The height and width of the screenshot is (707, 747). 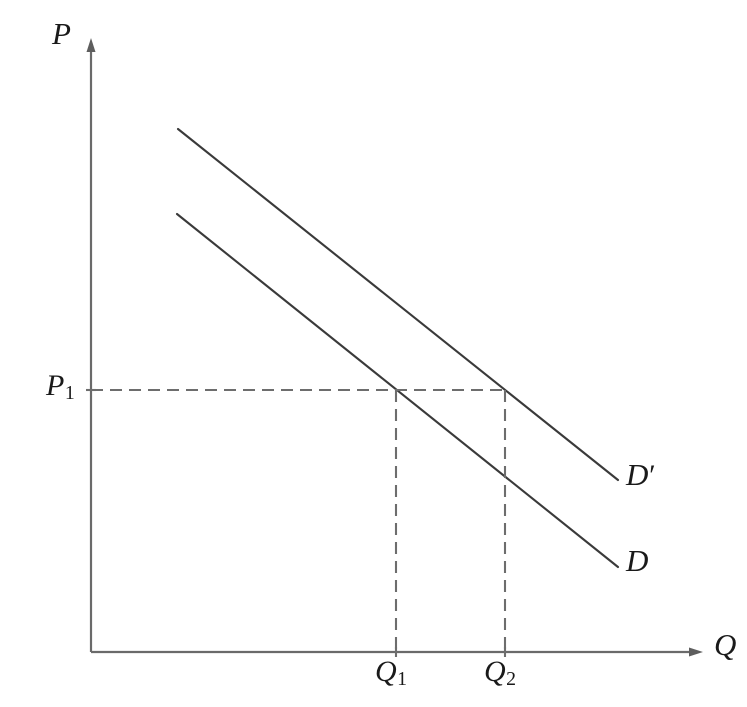 I want to click on x-axis-title: Q, so click(x=725, y=644).